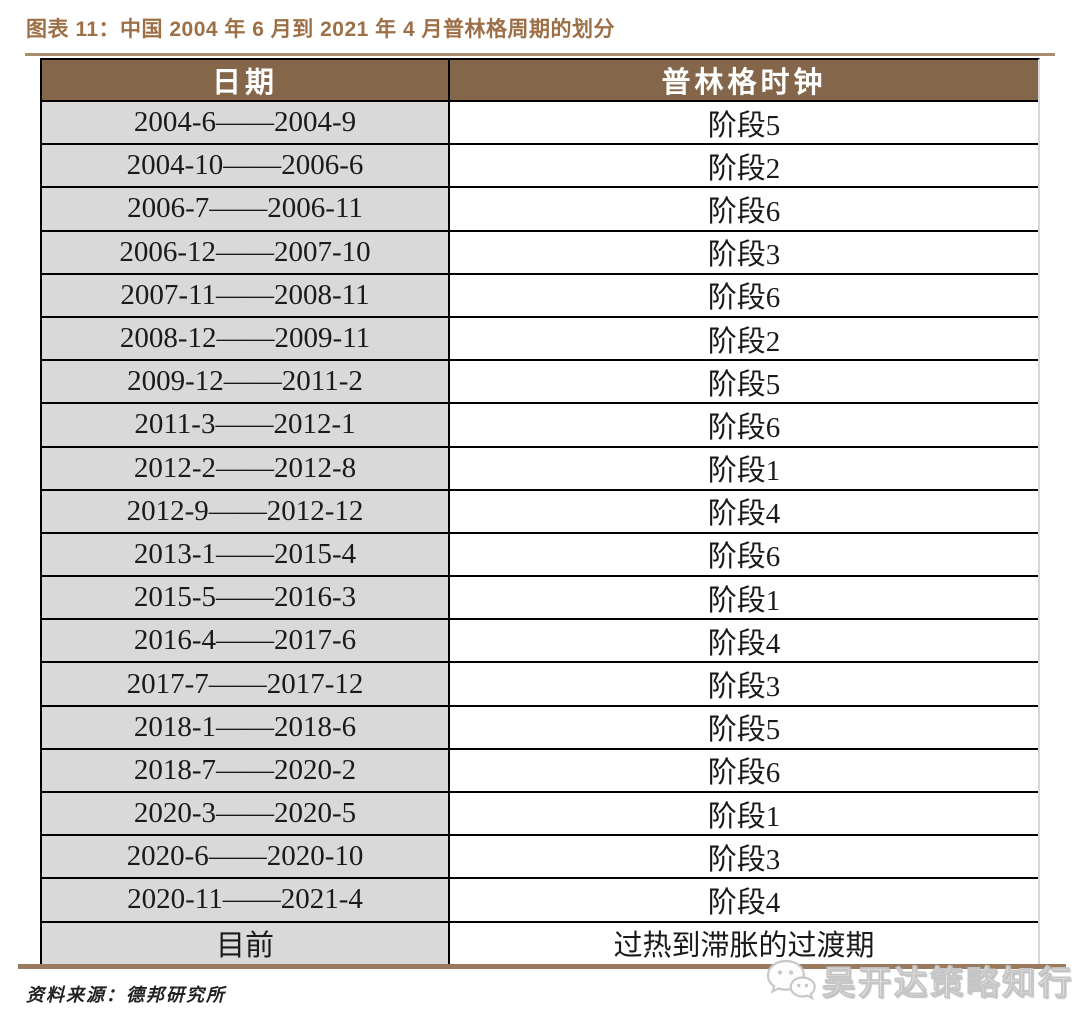 The width and height of the screenshot is (1080, 1031). I want to click on table-row: 2012-9——2012-12 阶段4, so click(540, 510).